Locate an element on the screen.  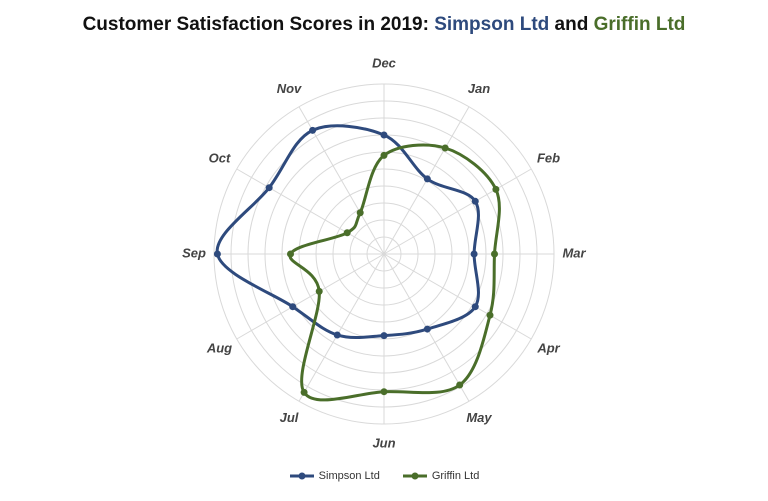
data-point-griffin-ltd-may is located at coordinates (460, 385).